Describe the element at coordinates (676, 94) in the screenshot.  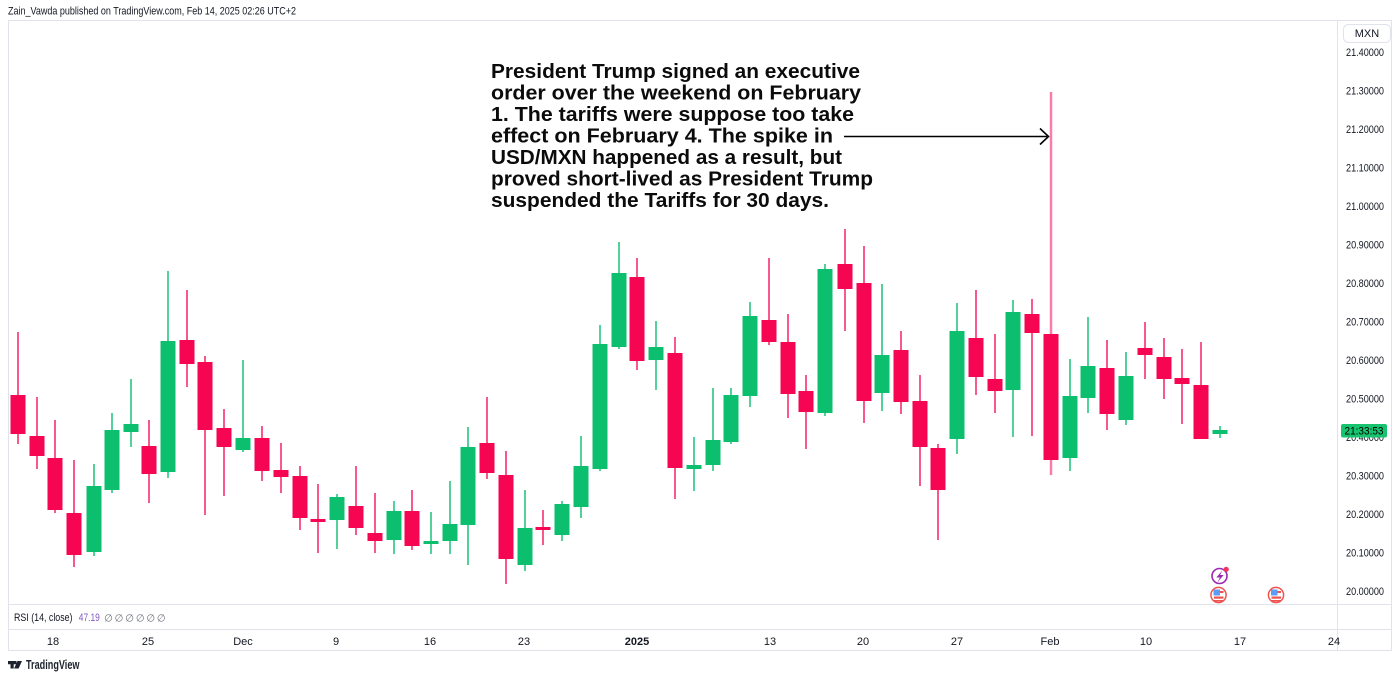
I see `svg-text:order over the weekend on Febr: order over the weekend on February` at that location.